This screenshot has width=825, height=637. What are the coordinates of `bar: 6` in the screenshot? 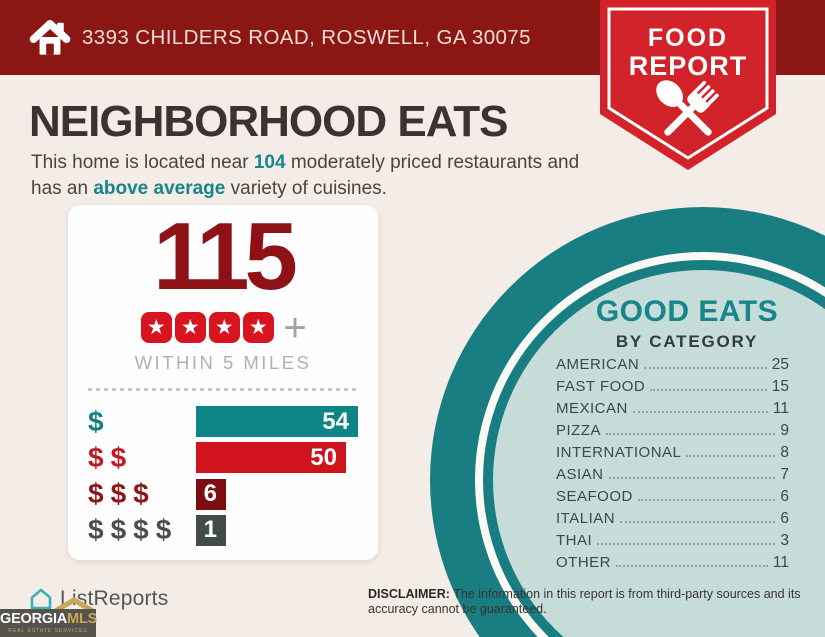 It's located at (211, 494).